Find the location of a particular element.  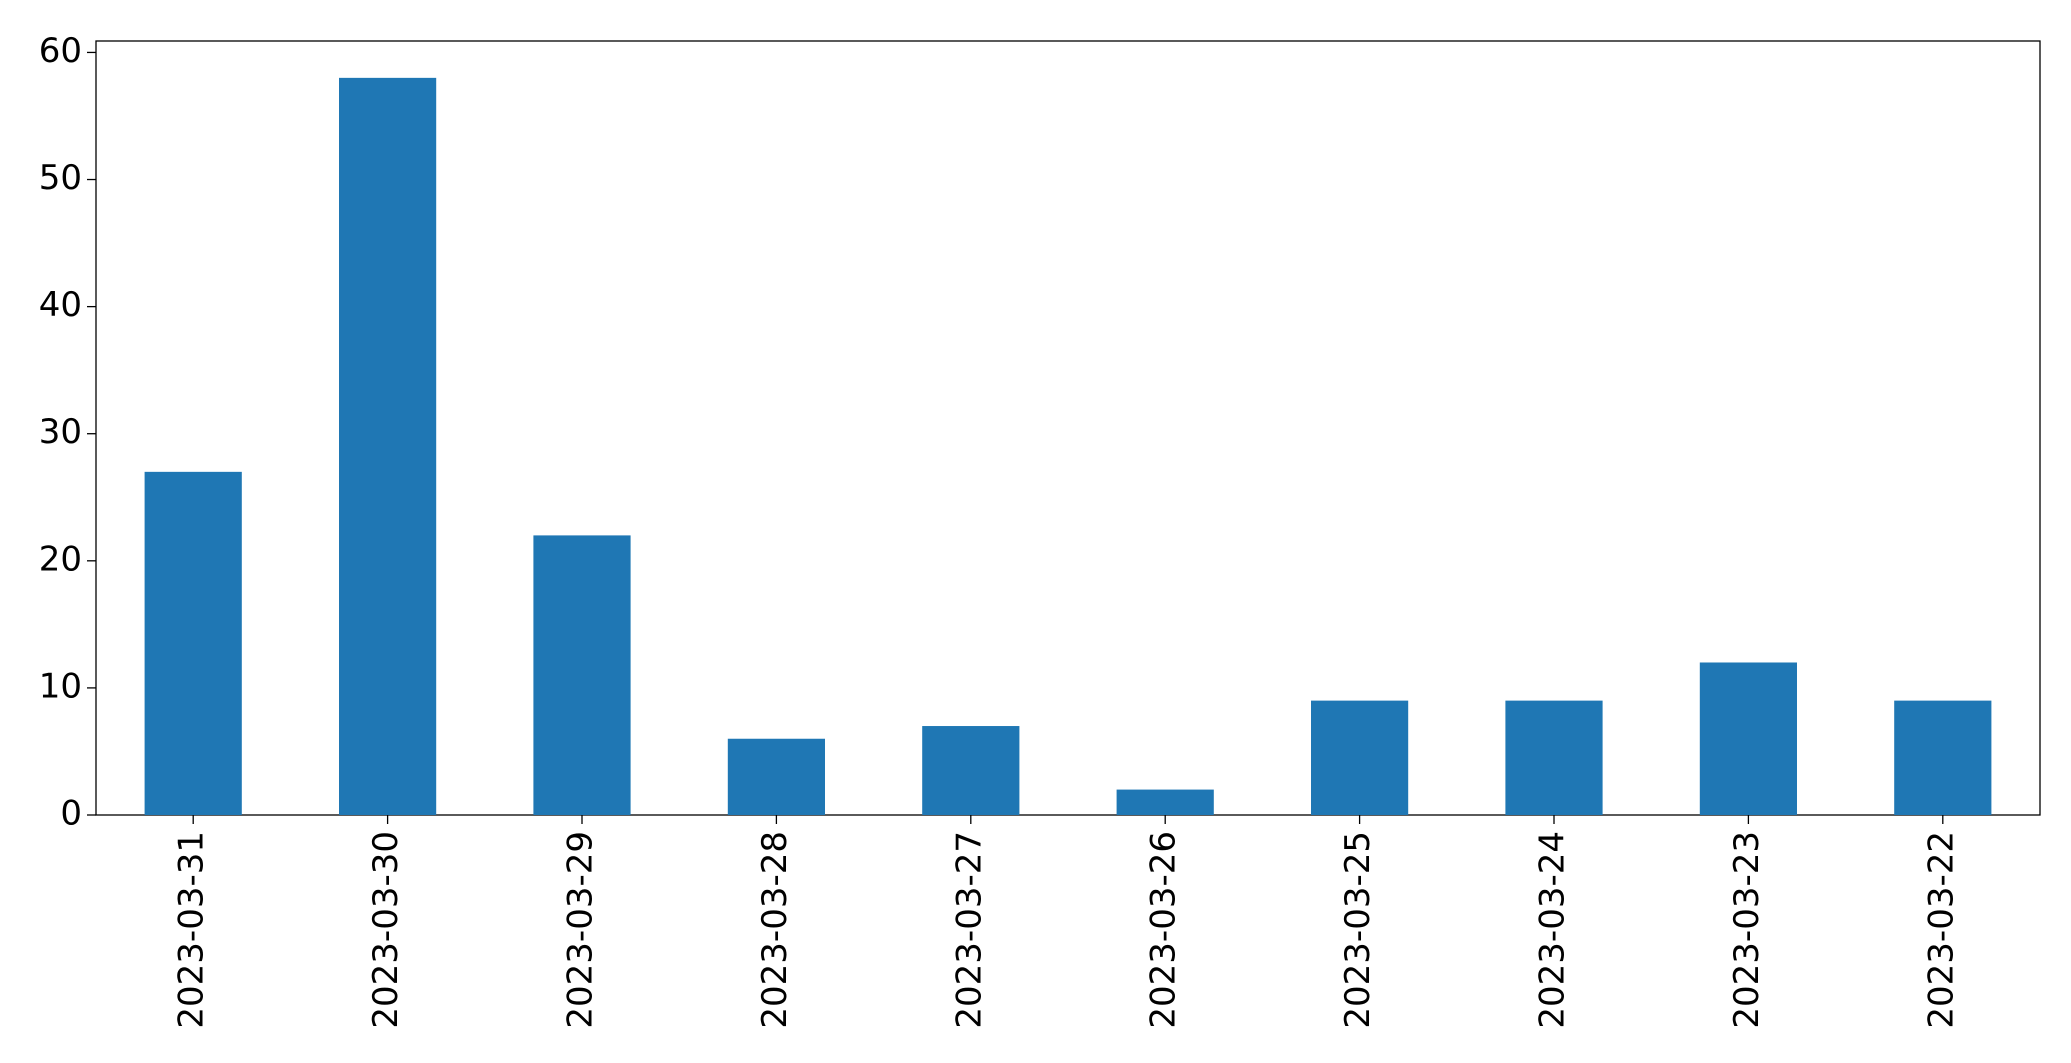

y-tick-label: 0 is located at coordinates (71, 814).